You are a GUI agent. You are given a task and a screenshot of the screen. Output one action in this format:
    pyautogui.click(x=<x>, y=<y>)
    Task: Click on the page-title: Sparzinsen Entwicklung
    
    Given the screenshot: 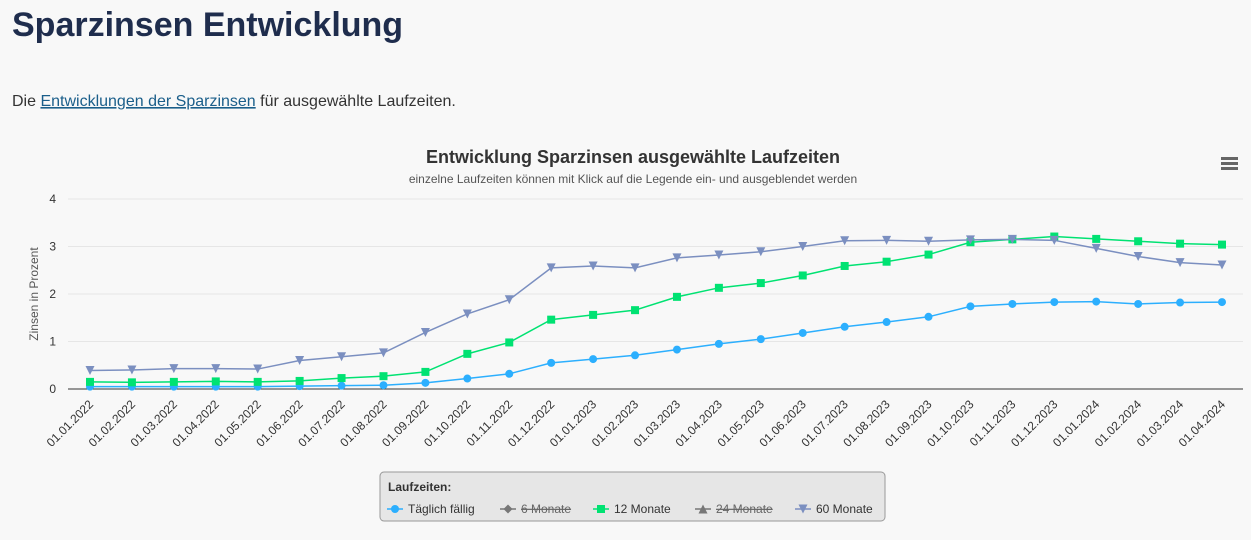 What is the action you would take?
    pyautogui.click(x=207, y=25)
    